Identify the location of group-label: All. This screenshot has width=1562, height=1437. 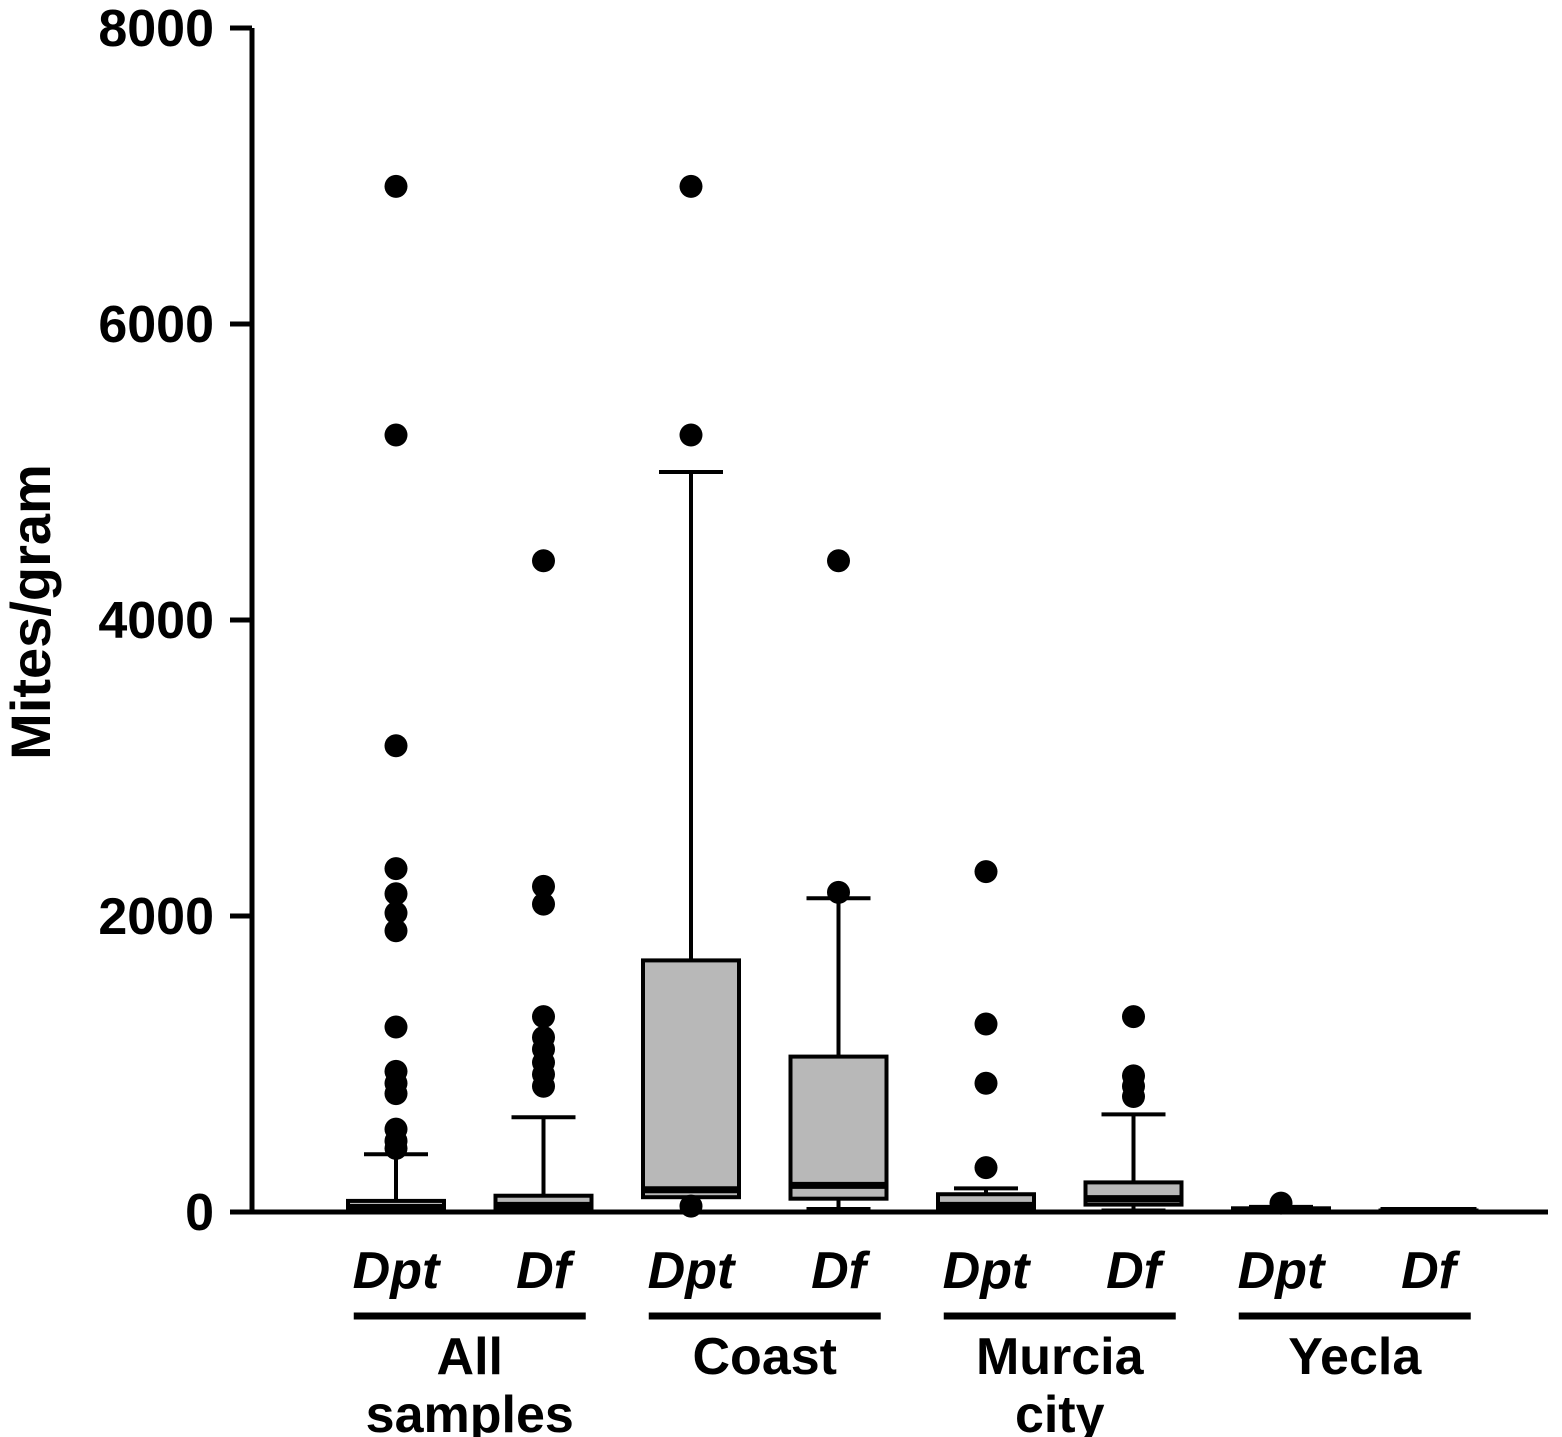
(470, 1357).